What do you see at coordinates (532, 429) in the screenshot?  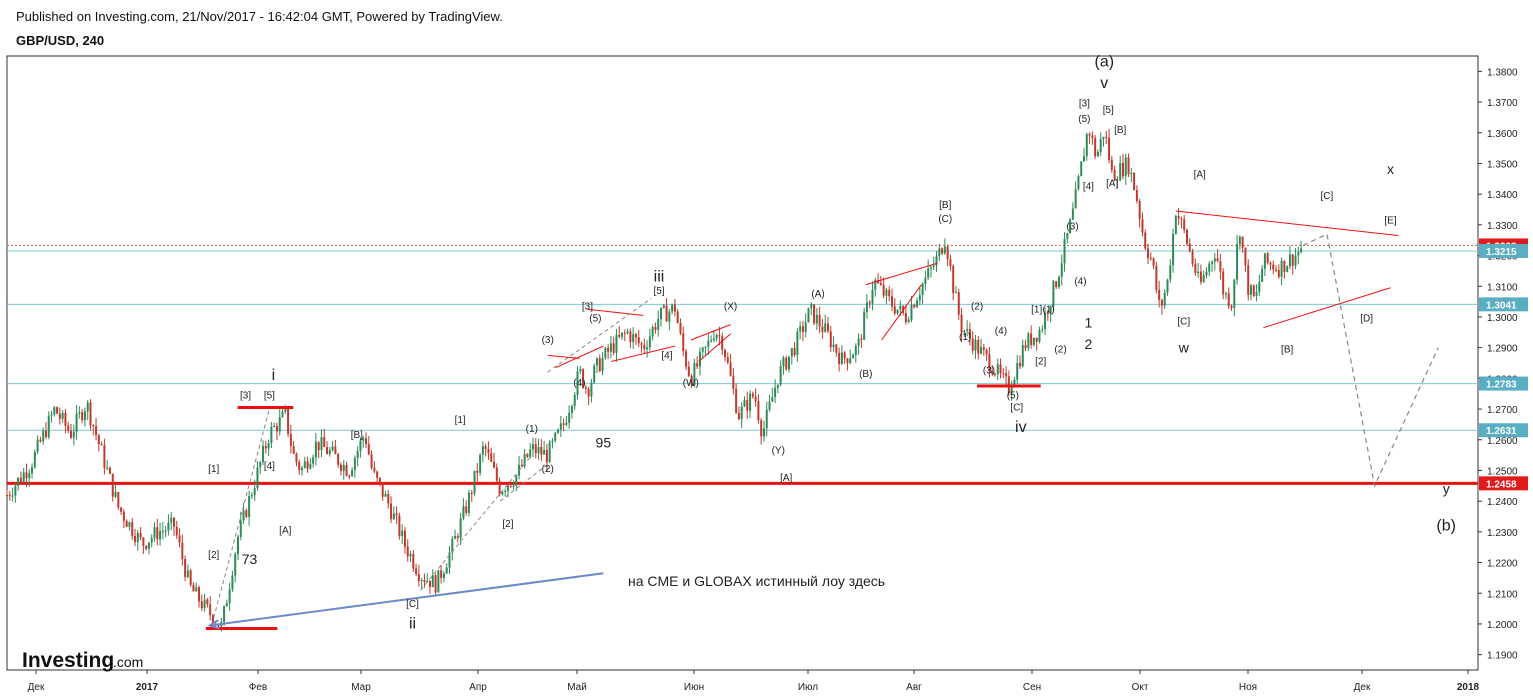 I see `wave-label: (1)` at bounding box center [532, 429].